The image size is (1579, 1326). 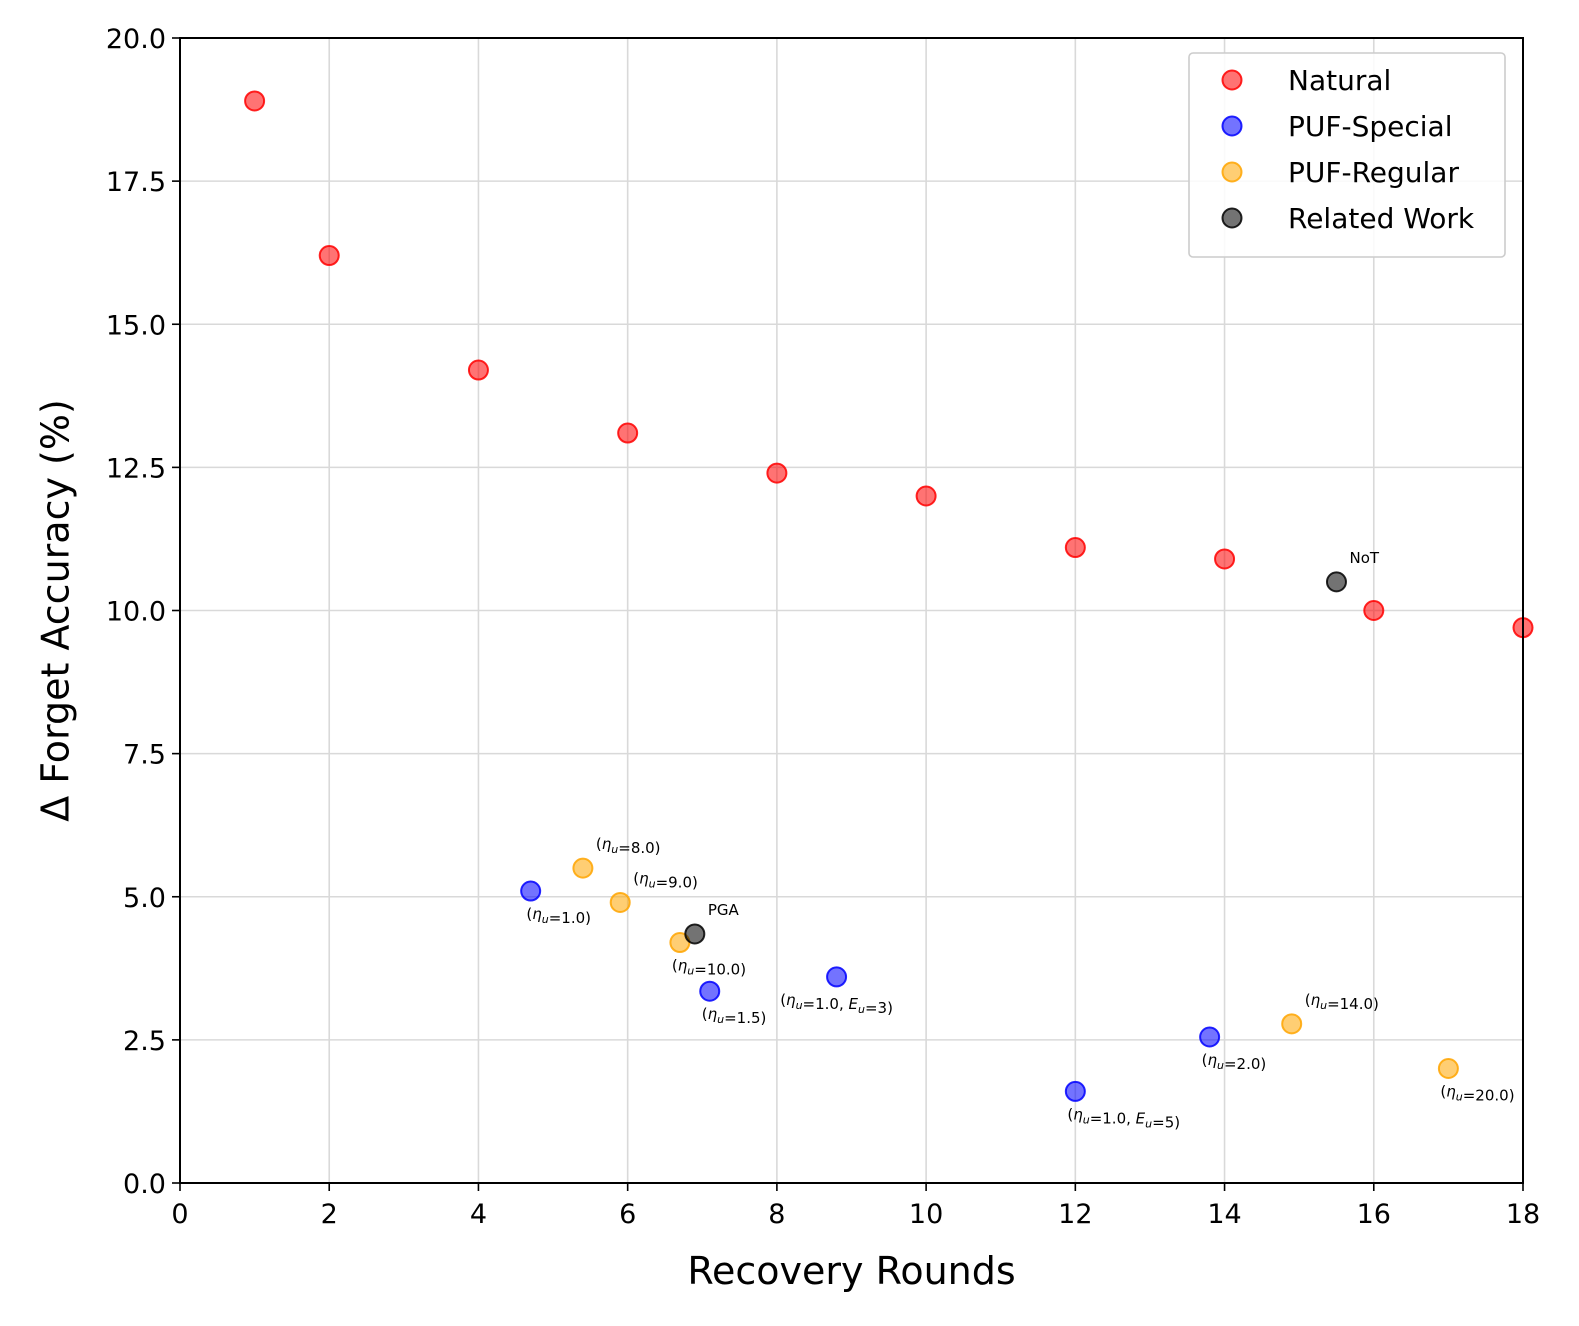 I want to click on x-tick-label: 14, so click(x=1224, y=1214).